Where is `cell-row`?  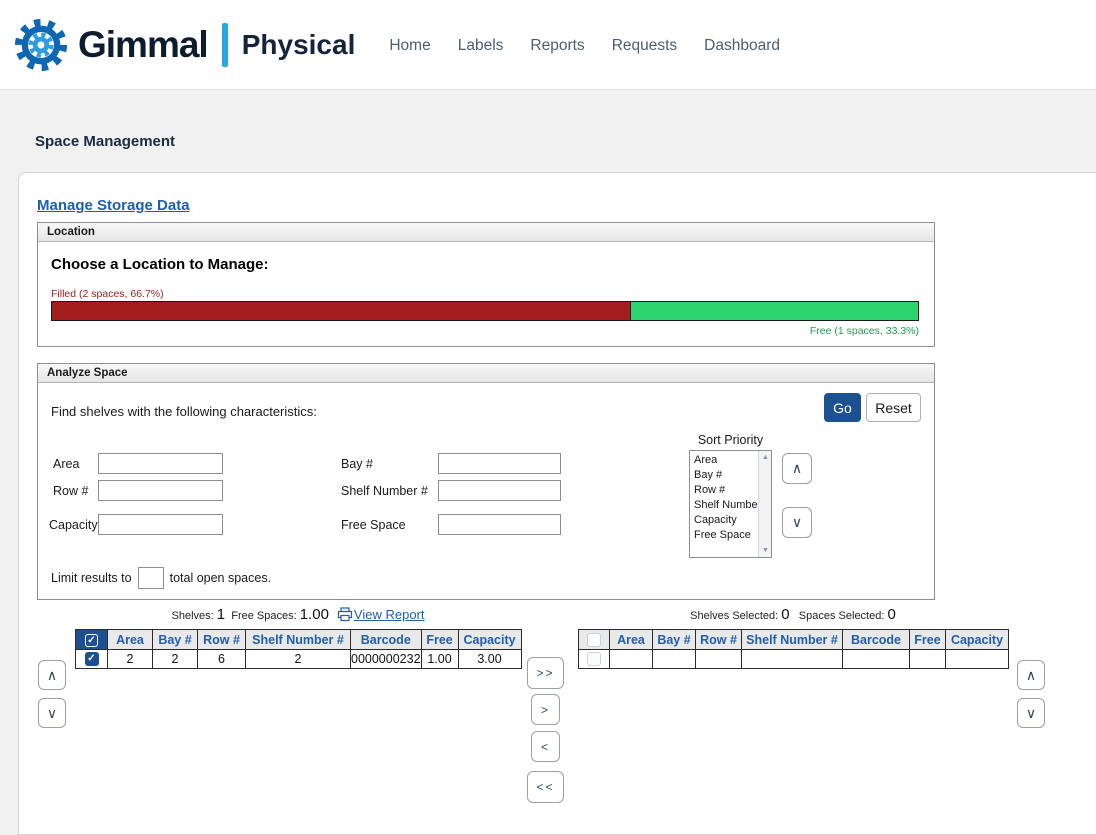
cell-row is located at coordinates (718, 659).